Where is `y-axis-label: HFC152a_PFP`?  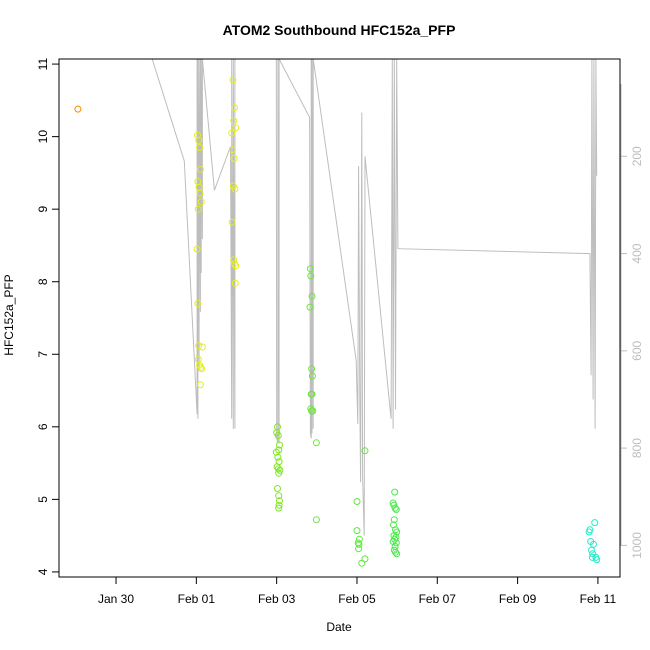
y-axis-label: HFC152a_PFP is located at coordinates (9, 314).